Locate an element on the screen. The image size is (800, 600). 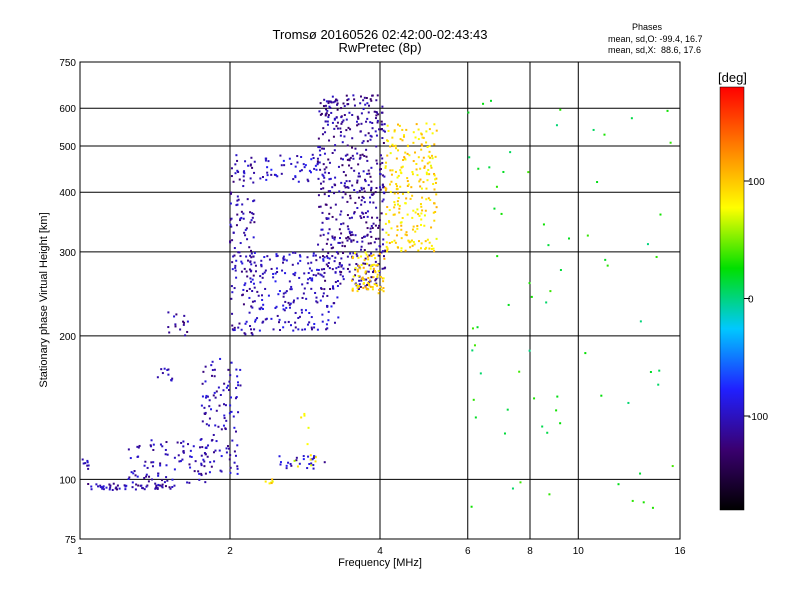
colorbar-label: [deg] is located at coordinates (732, 77).